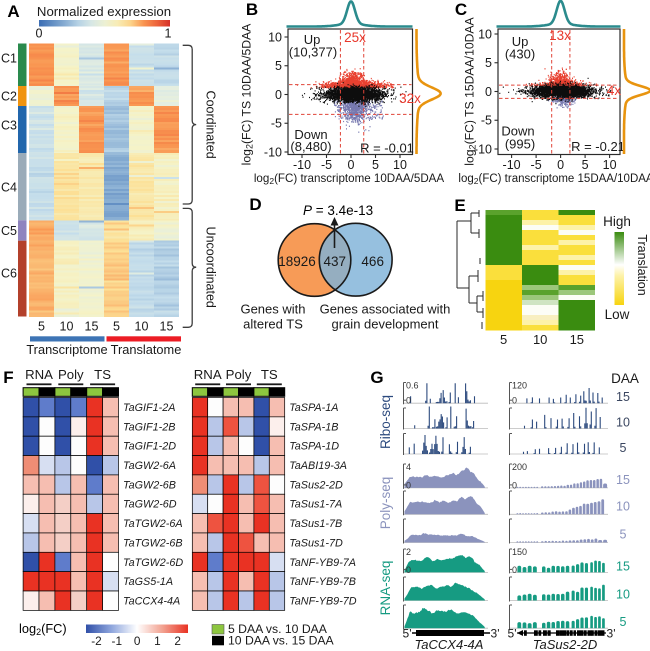  Describe the element at coordinates (598, 146) in the screenshot. I see `svg-text: R = -0.21` at that location.